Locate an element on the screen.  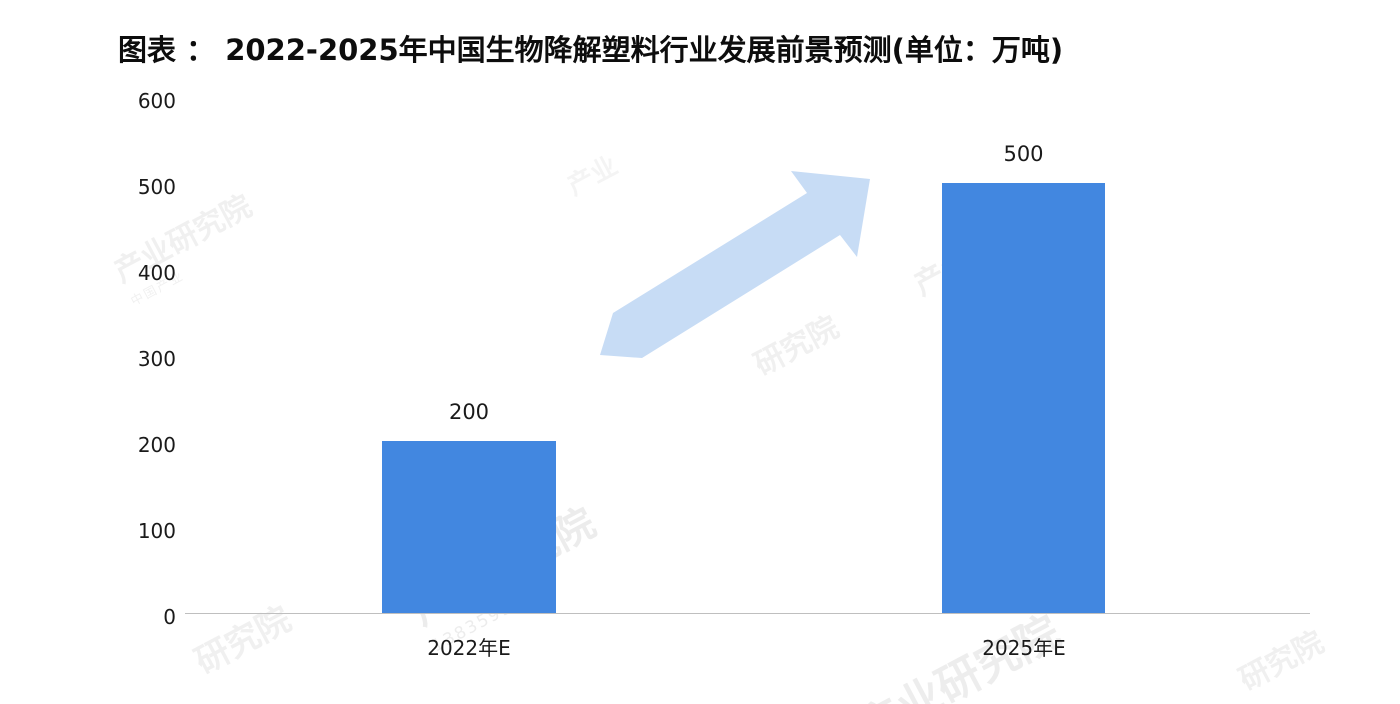
y-axis-tick: 600 is located at coordinates (156, 101).